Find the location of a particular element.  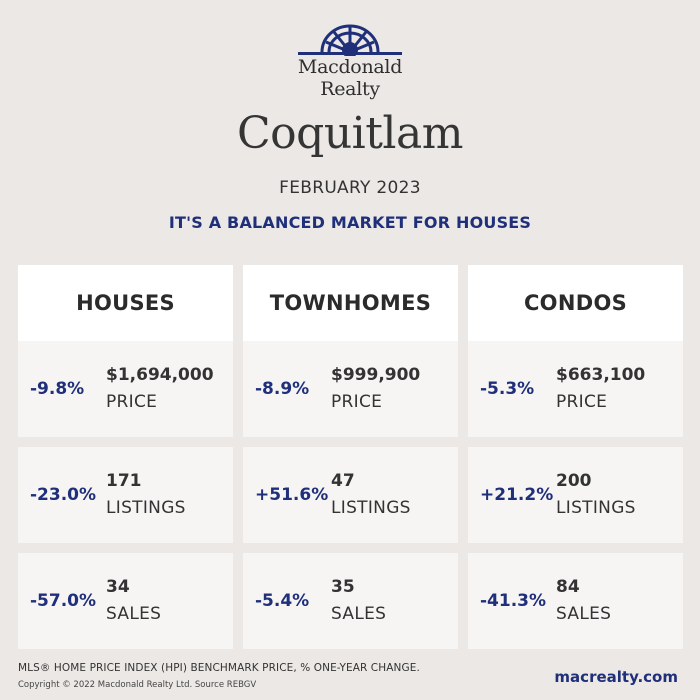

stat-value: 47 is located at coordinates (343, 481).